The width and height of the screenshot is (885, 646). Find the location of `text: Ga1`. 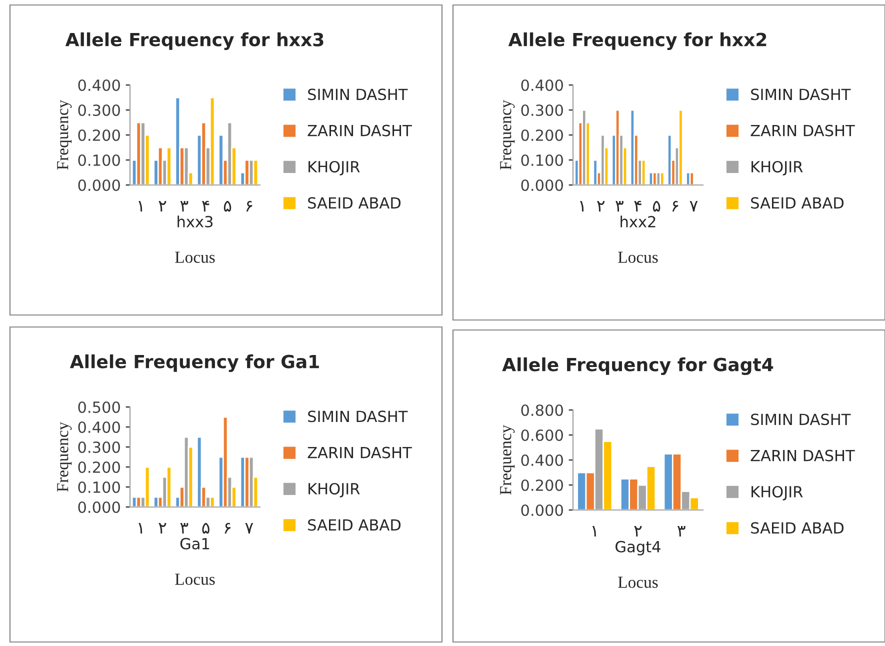

text: Ga1 is located at coordinates (195, 544).